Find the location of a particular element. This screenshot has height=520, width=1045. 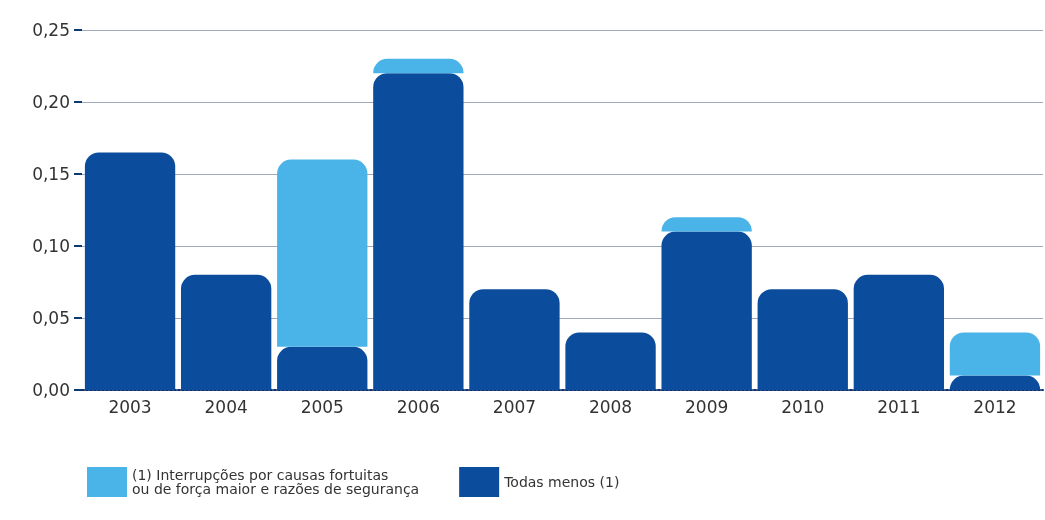

y-tick-label: 0,20 is located at coordinates (51, 102).